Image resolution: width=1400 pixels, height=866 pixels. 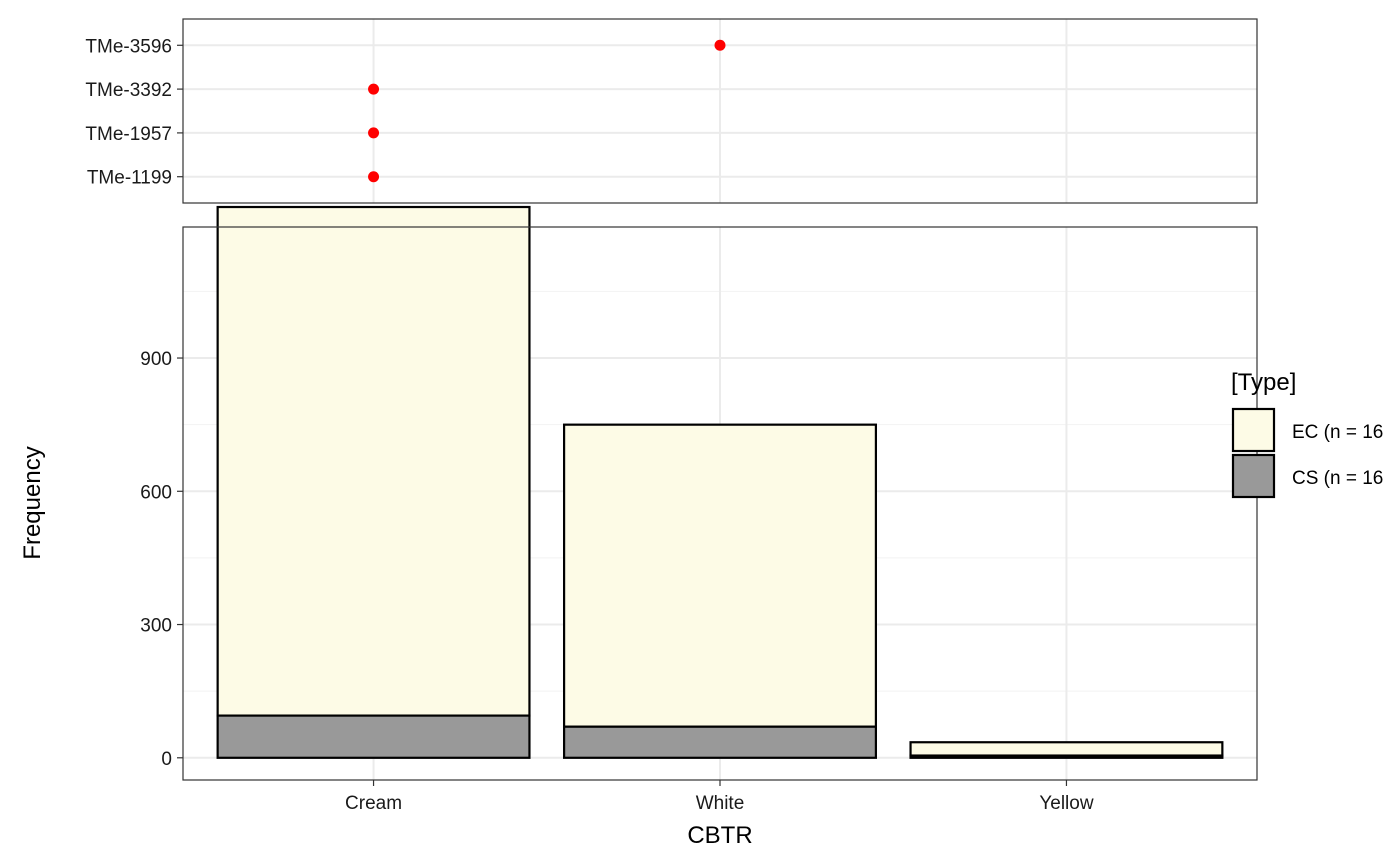 I want to click on dot-y-tick-label-TMe-3392: TMe-3392, so click(x=128, y=90).